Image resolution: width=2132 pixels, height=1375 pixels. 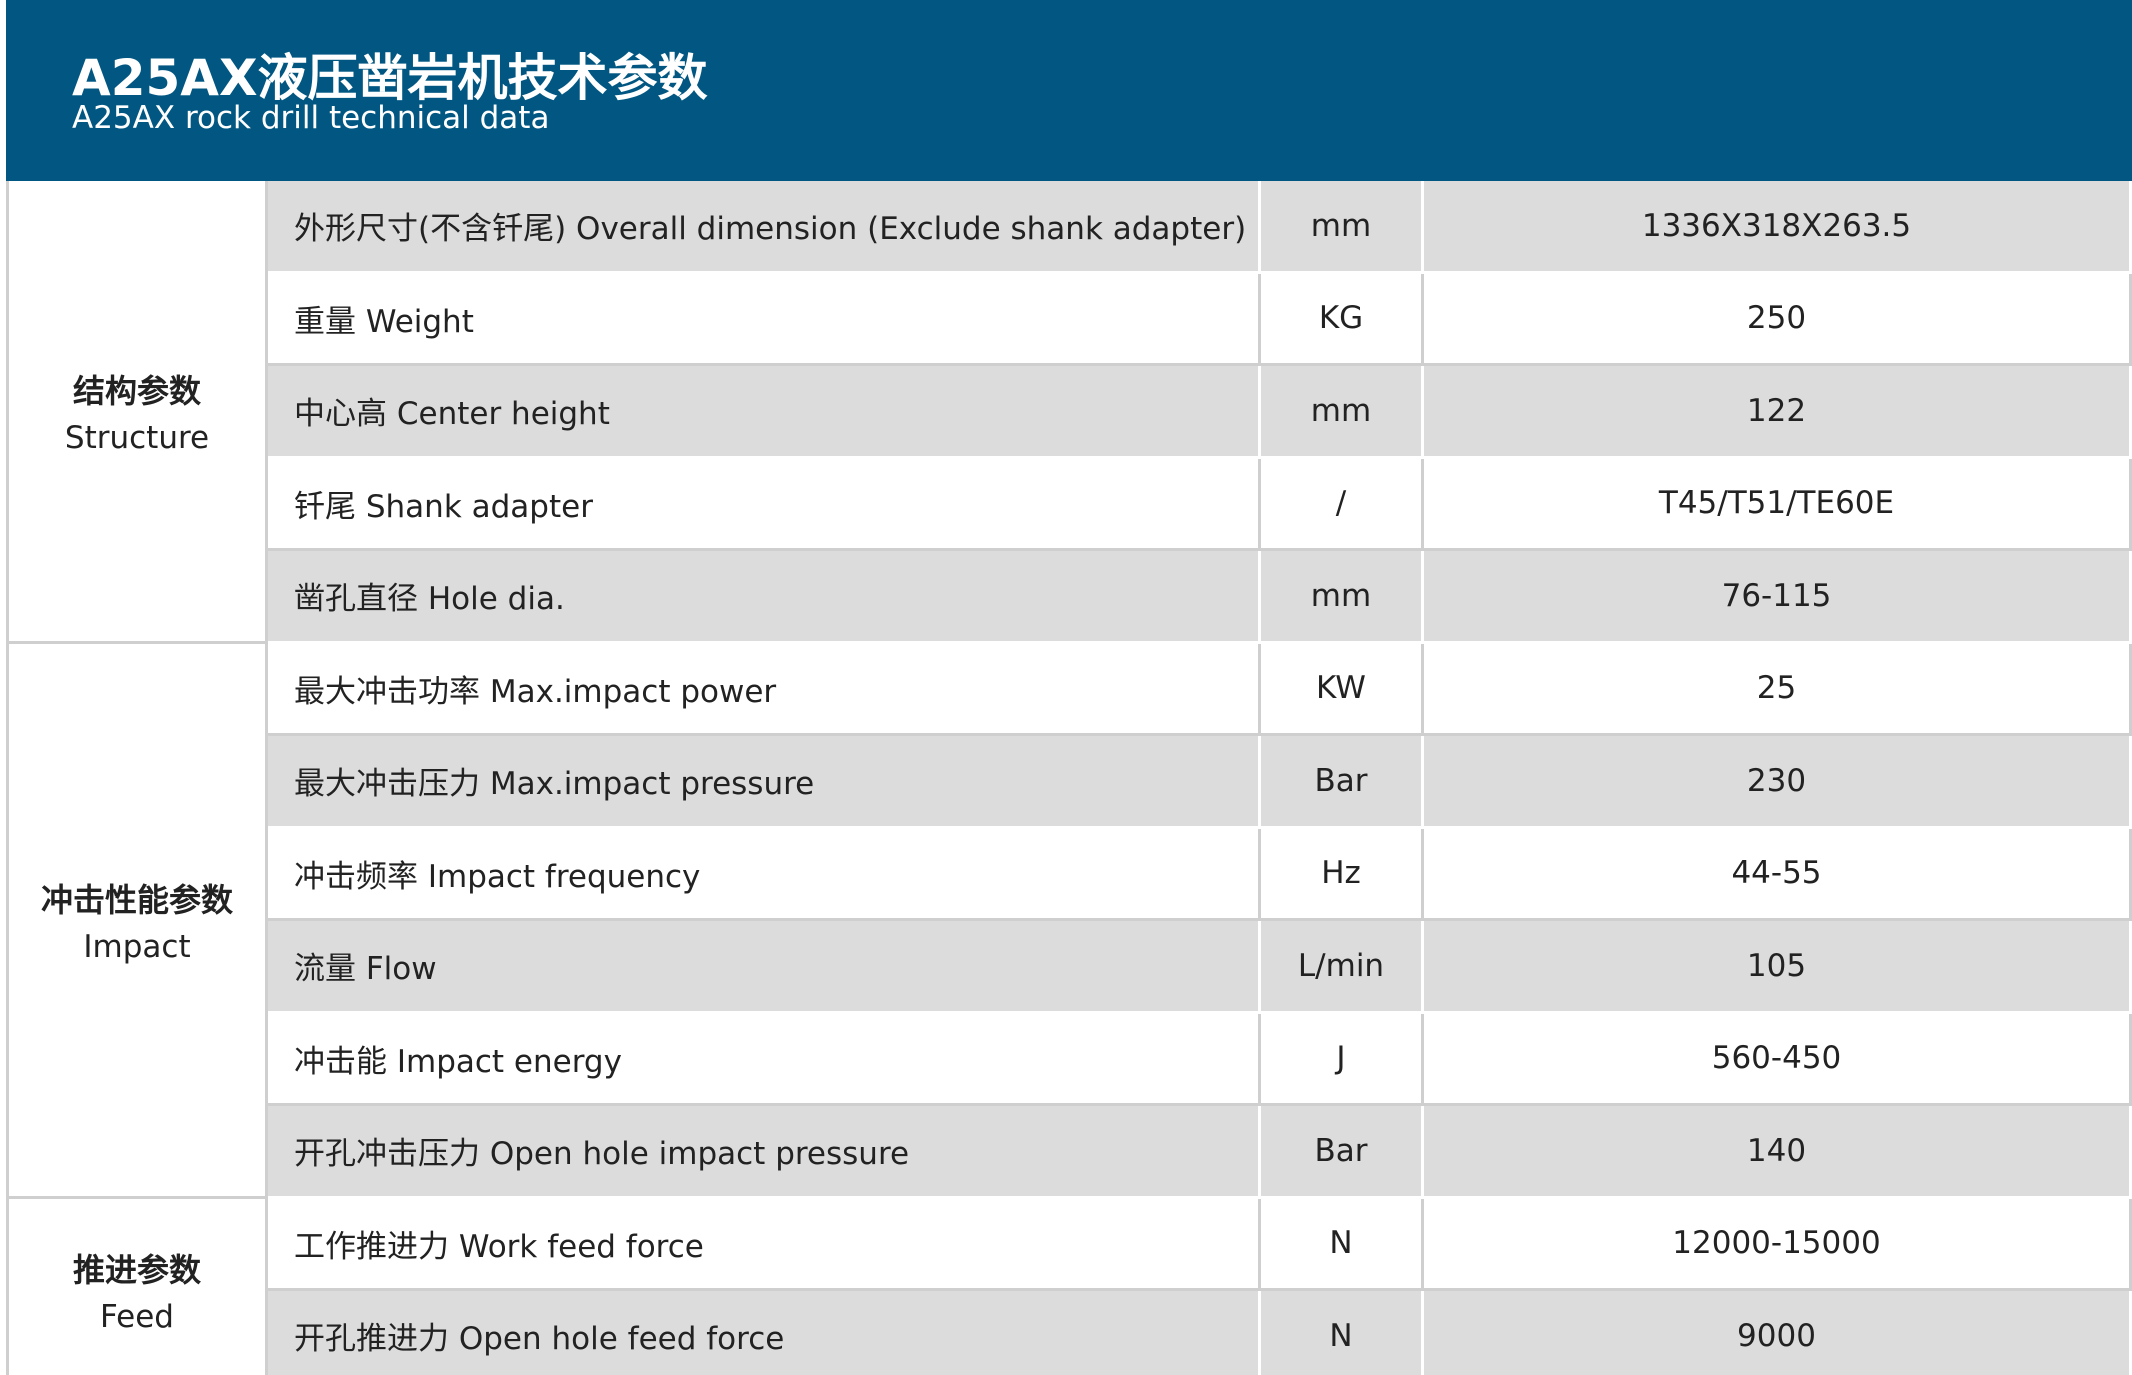 What do you see at coordinates (764, 412) in the screenshot?
I see `parameter-cell: 中心高 Center height` at bounding box center [764, 412].